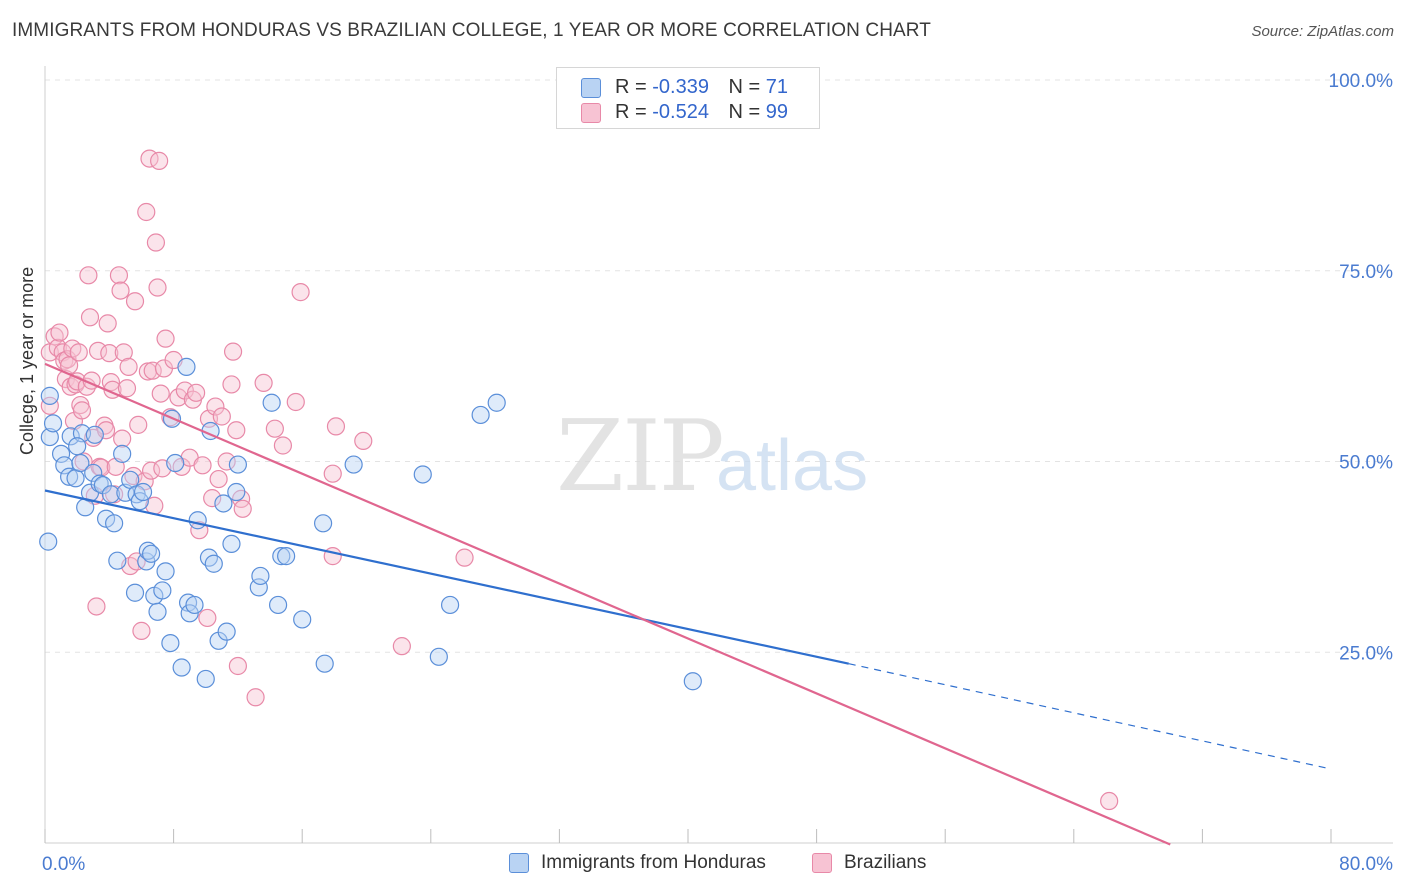  I want to click on honduras-trend-extension, so click(1090, 716).